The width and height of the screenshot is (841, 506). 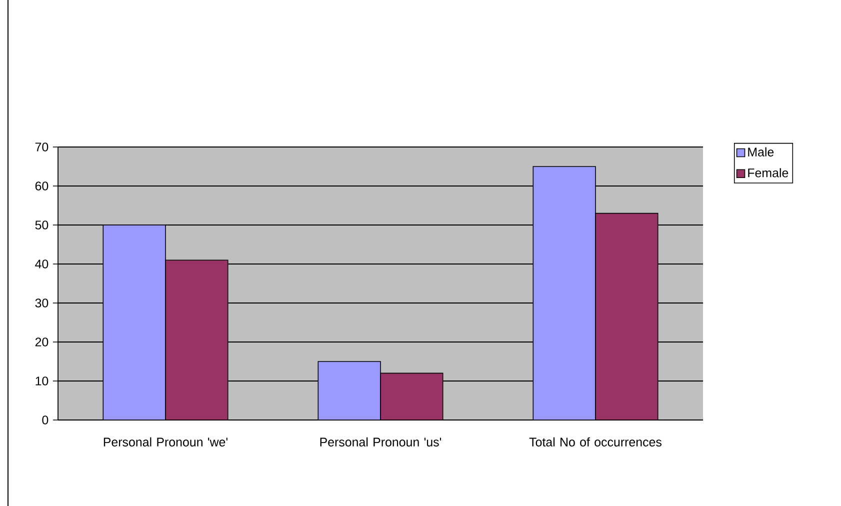 I want to click on y-tick-label: 0, so click(x=45, y=420).